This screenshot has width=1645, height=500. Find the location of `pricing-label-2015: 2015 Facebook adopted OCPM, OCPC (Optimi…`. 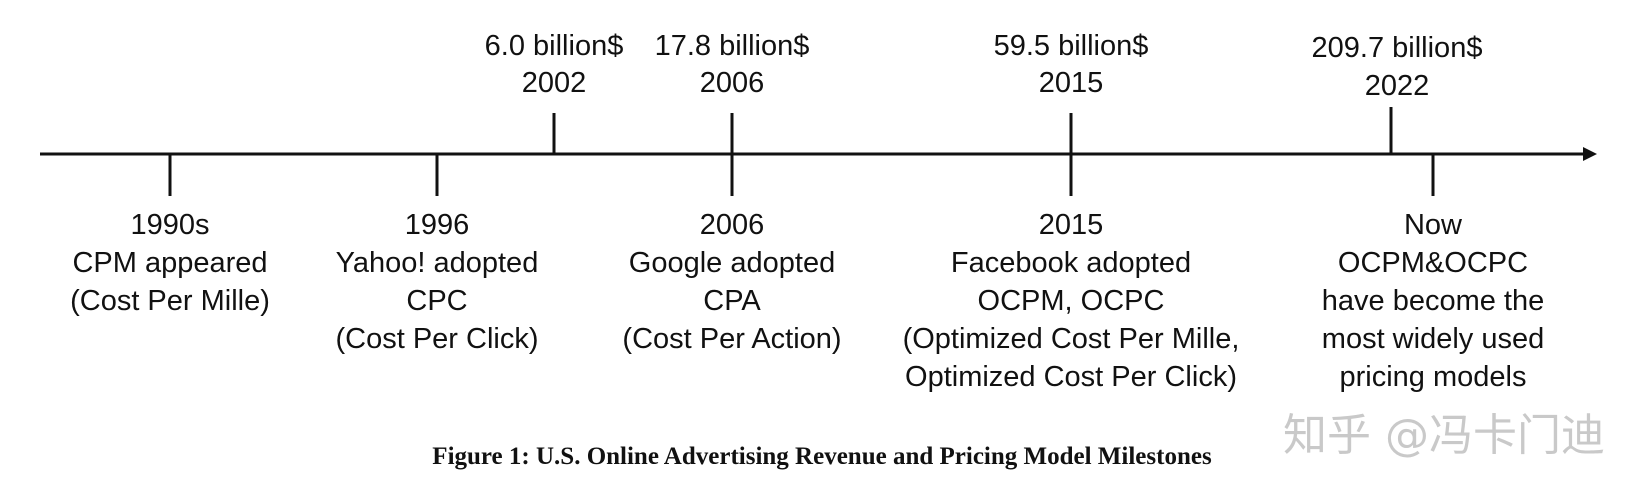

pricing-label-2015: 2015 Facebook adopted OCPM, OCPC (Optimi… is located at coordinates (1071, 301).